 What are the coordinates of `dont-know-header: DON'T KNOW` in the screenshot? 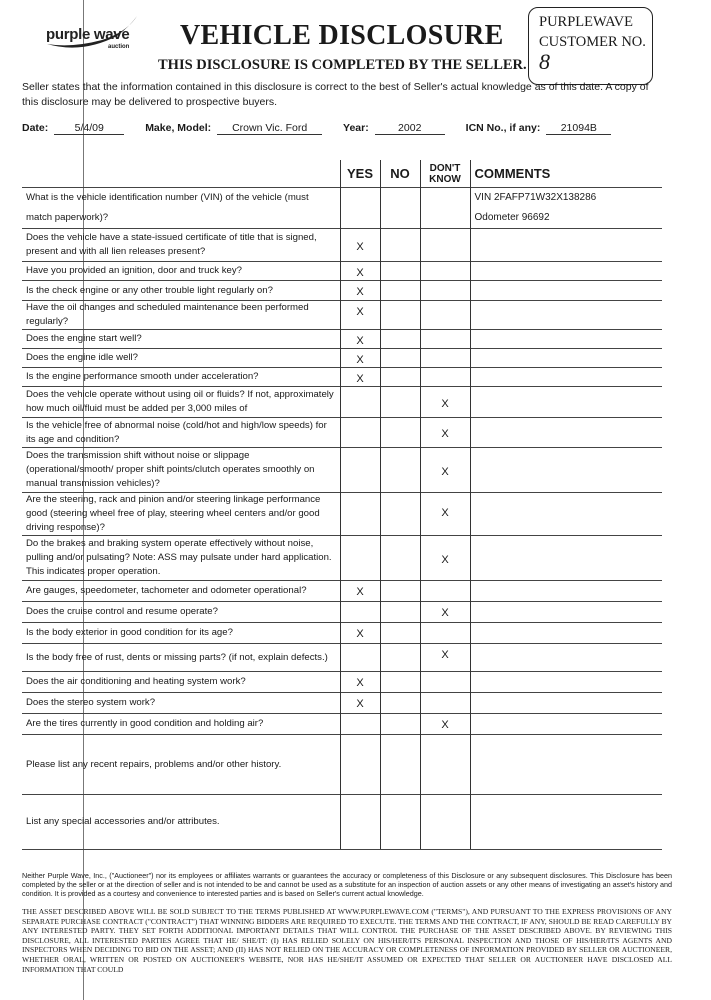 It's located at (444, 174).